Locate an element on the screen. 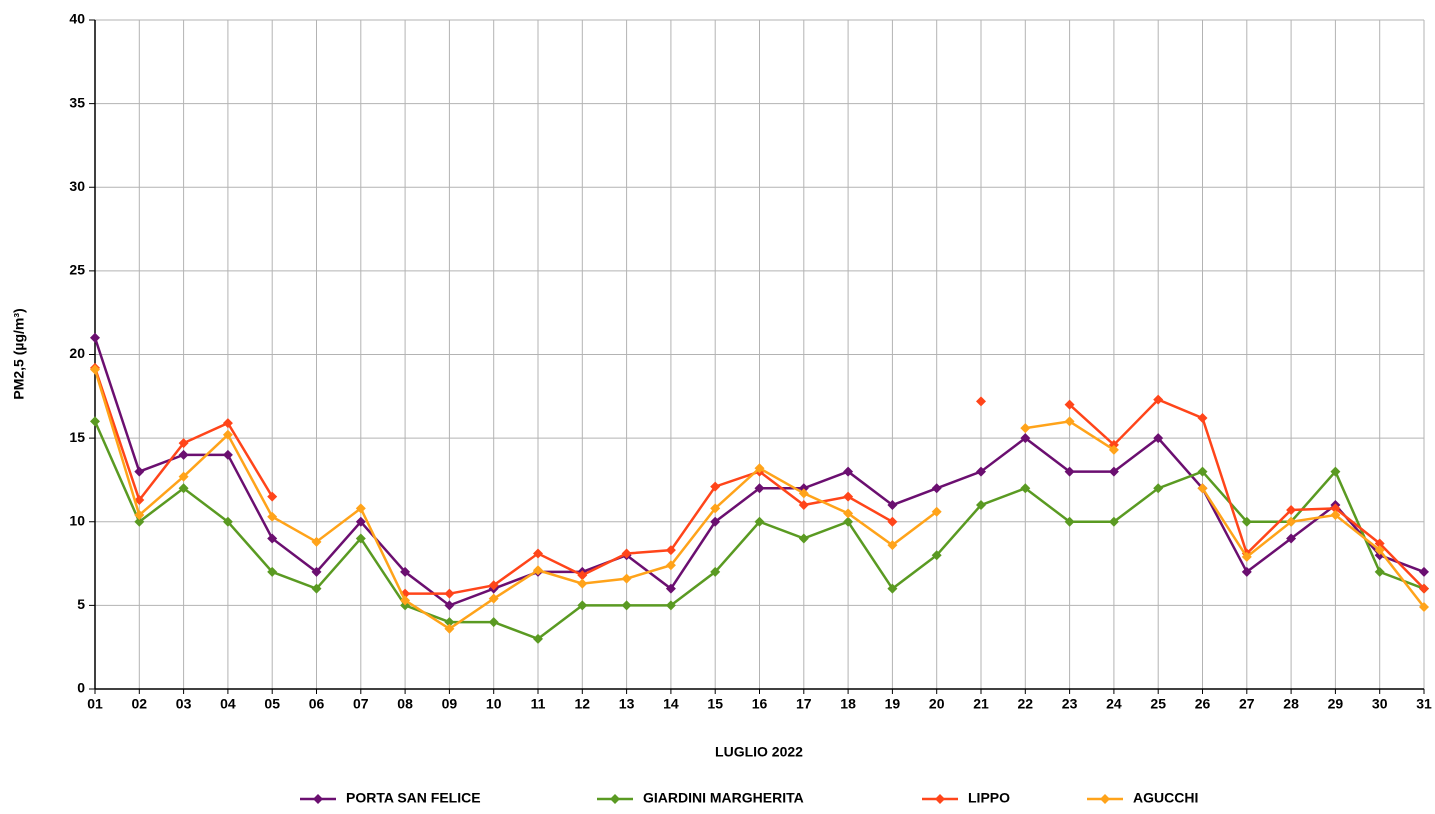 This screenshot has width=1435, height=814. y-tick-label: 5 is located at coordinates (81, 604).